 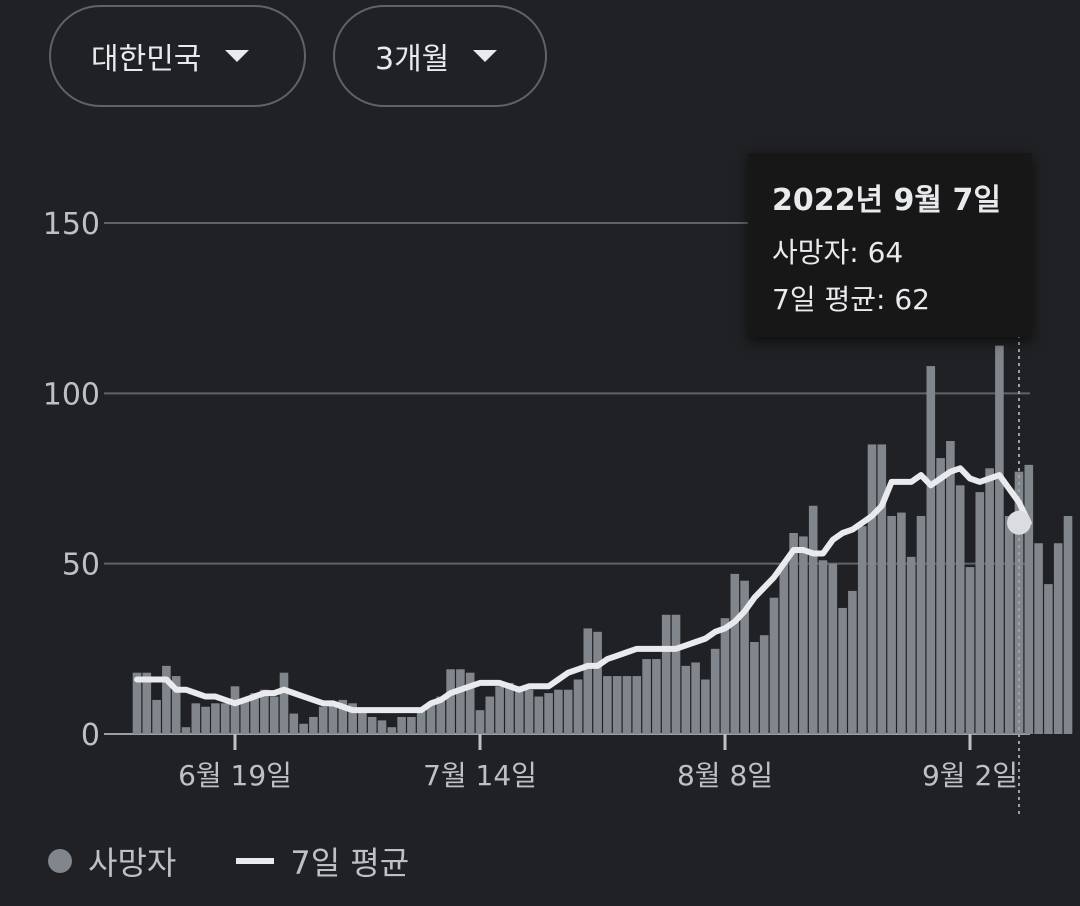 What do you see at coordinates (235, 775) in the screenshot?
I see `x-tick-label: 6월 19일` at bounding box center [235, 775].